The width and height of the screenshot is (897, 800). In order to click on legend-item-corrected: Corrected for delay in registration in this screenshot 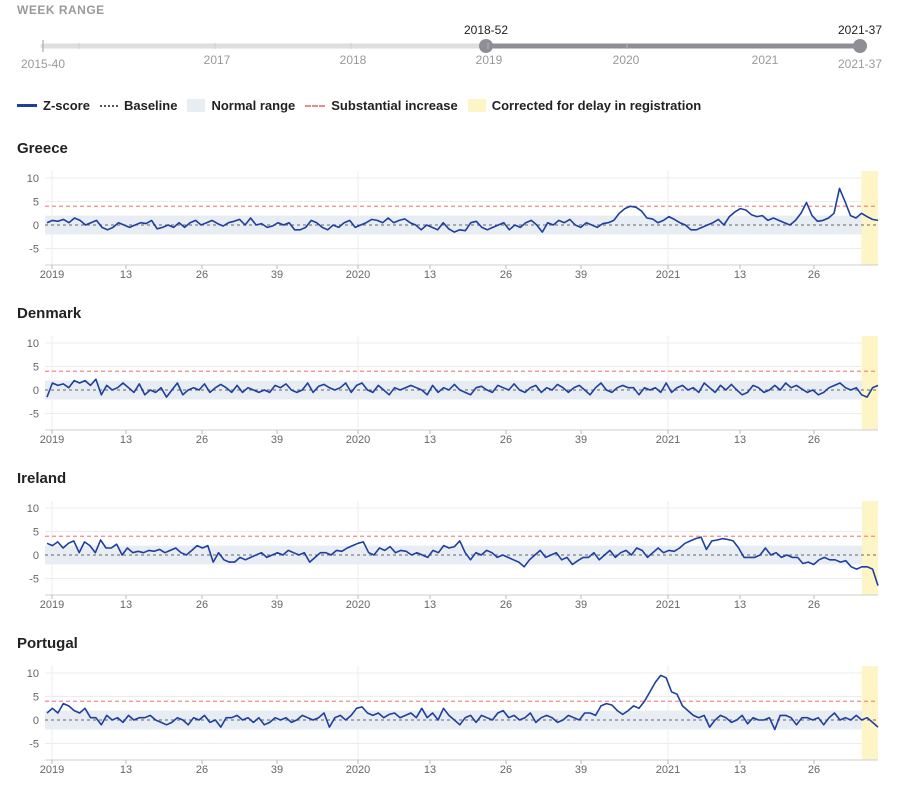, I will do `click(584, 105)`.